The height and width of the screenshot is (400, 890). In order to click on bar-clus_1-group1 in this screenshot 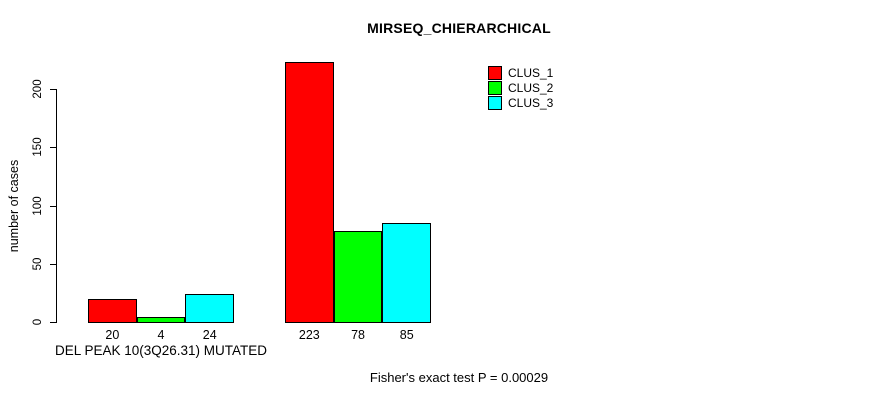, I will do `click(112, 311)`.